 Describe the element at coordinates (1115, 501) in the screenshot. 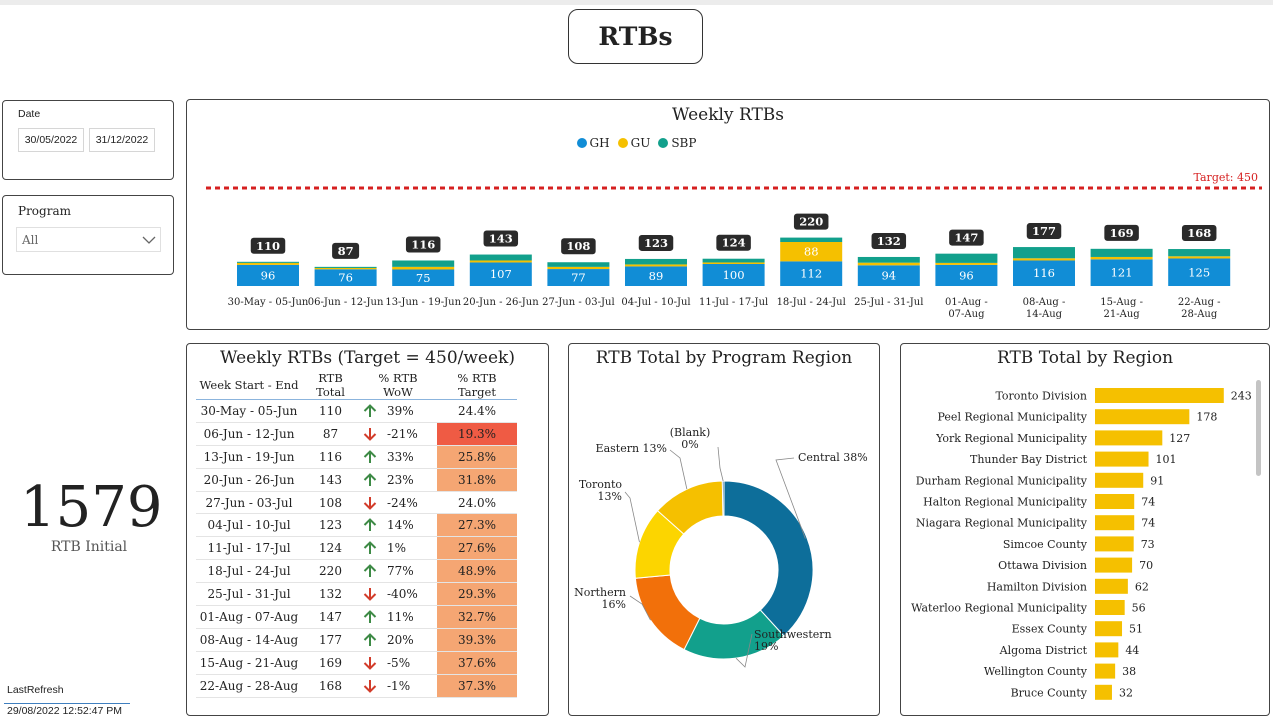

I see `region-bar-halton-regional-municipality` at that location.